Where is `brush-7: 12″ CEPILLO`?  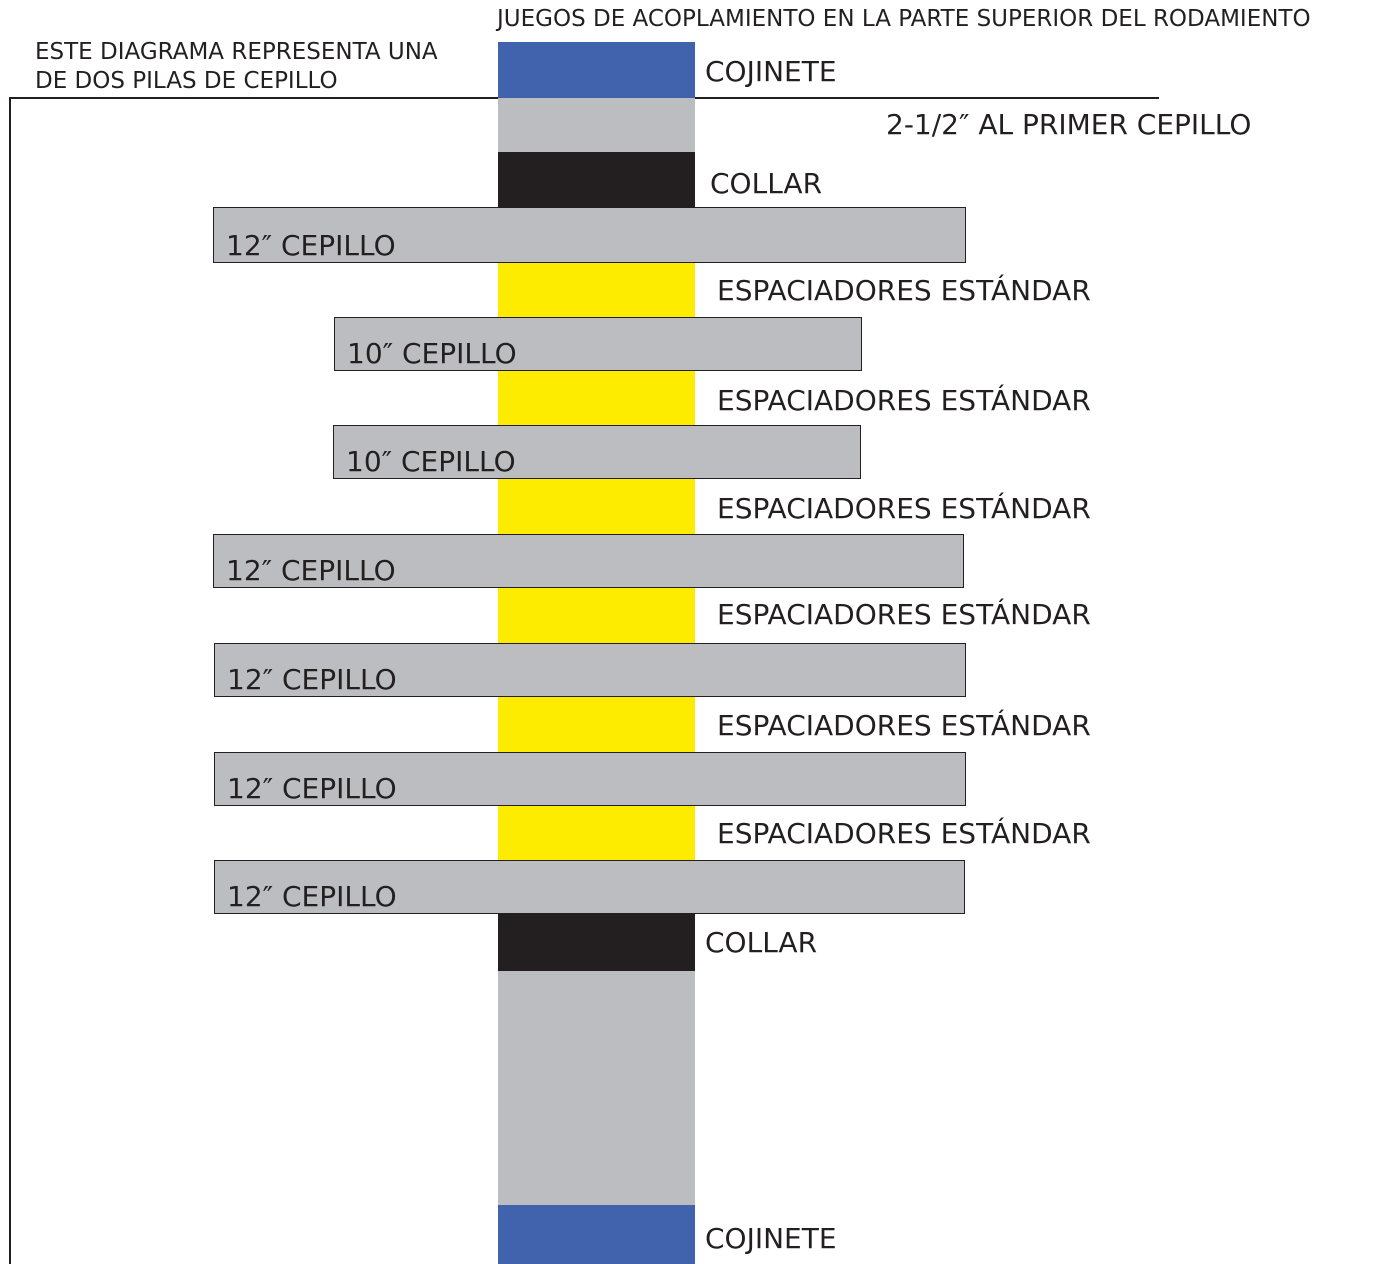 brush-7: 12″ CEPILLO is located at coordinates (589, 887).